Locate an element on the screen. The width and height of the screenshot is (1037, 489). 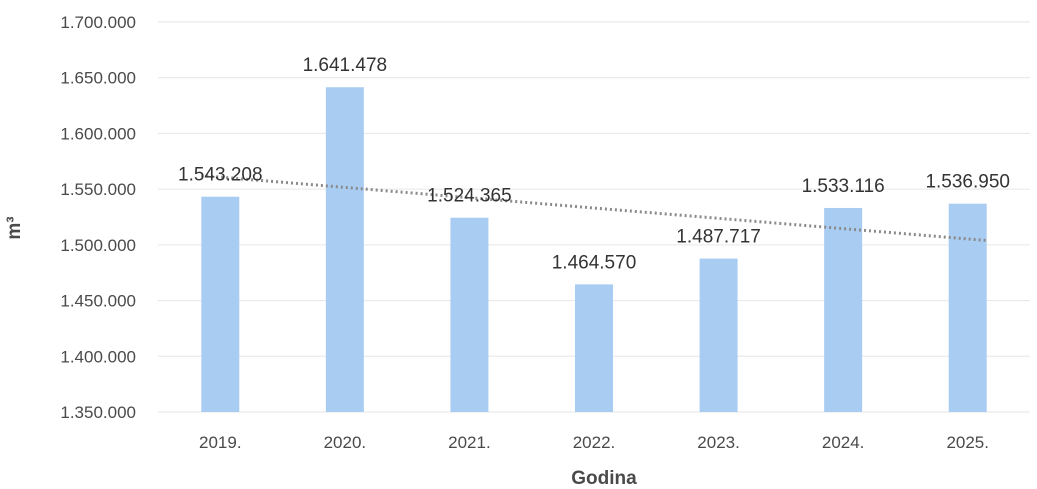
x-tick-label: 2024. is located at coordinates (843, 442).